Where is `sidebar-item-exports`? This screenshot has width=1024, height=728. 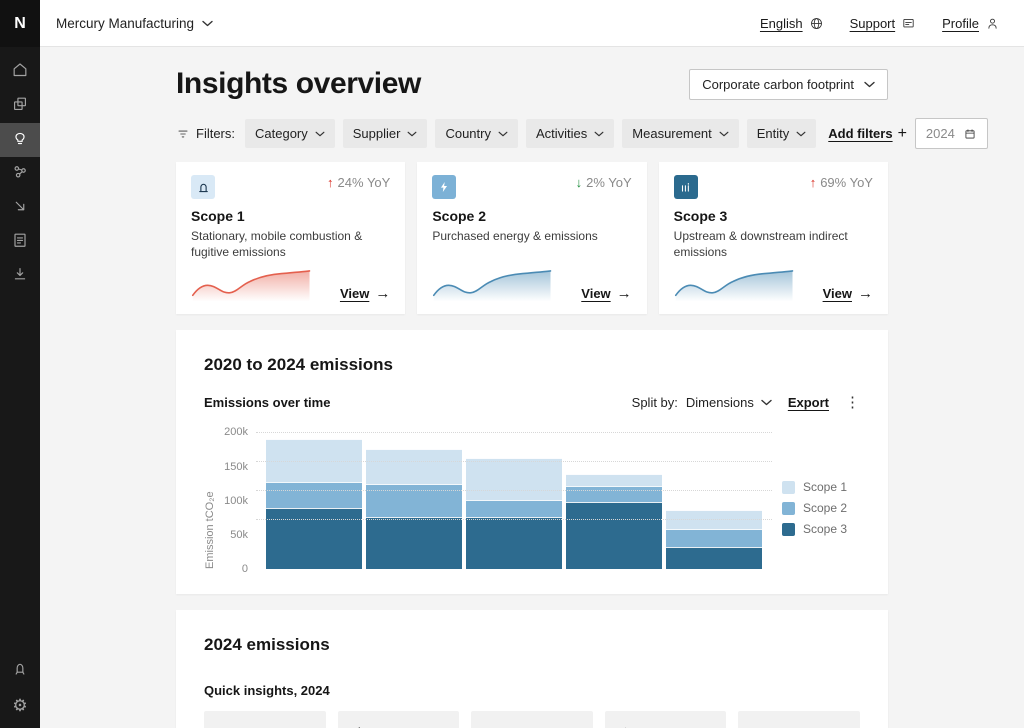
sidebar-item-exports is located at coordinates (20, 276).